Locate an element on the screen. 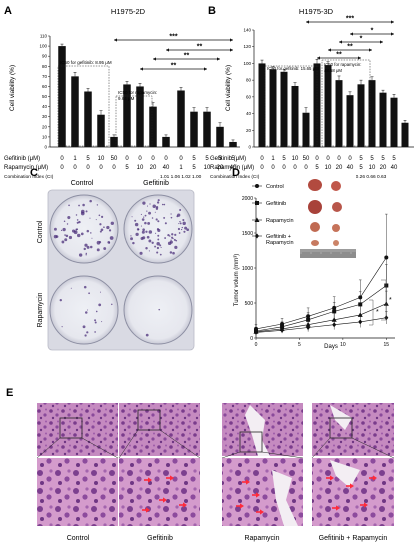  panel-a-ic50-gefitinib: IC50 for gefitinib: 8.95 μM is located at coordinates (86, 62).